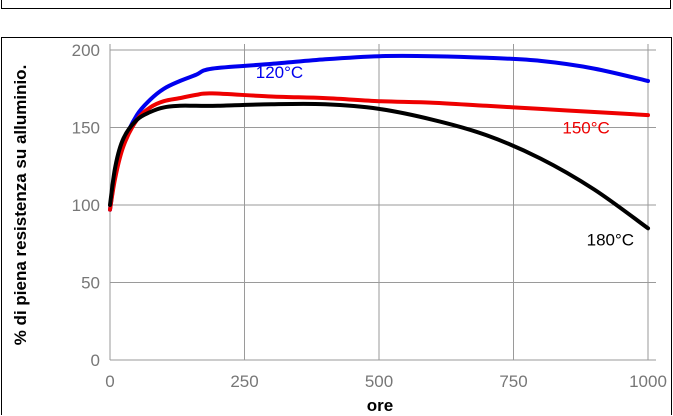  What do you see at coordinates (380, 405) in the screenshot?
I see `x-axis-title: ore` at bounding box center [380, 405].